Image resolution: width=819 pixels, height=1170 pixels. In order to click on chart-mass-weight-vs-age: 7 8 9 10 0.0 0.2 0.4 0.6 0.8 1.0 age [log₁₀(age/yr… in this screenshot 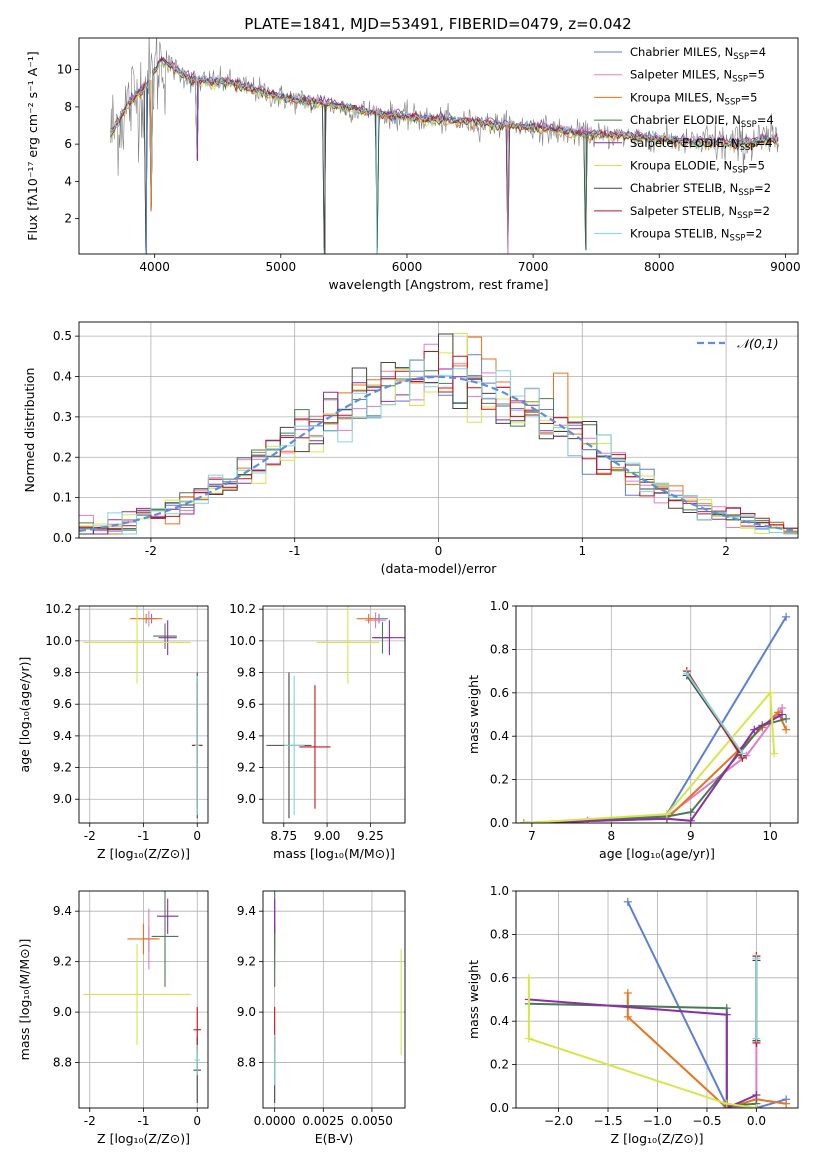, I will do `click(632, 730)`.